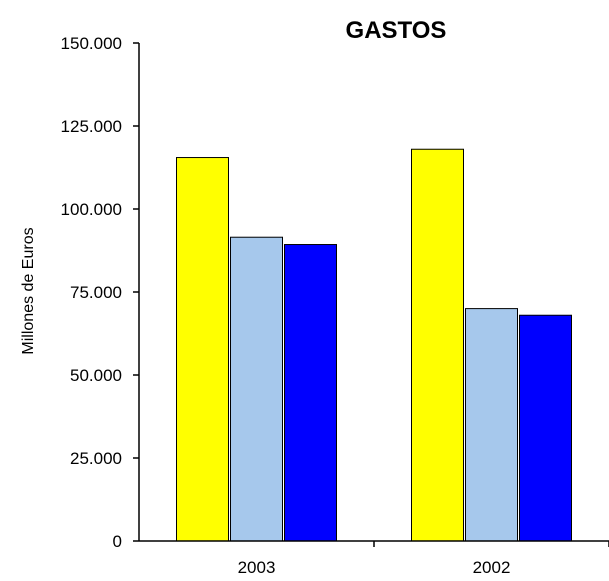 This screenshot has width=609, height=581. I want to click on y-ticks-group: 0 25.000 50.000 75.000 100.000 125.000 150.000, so click(100, 292).